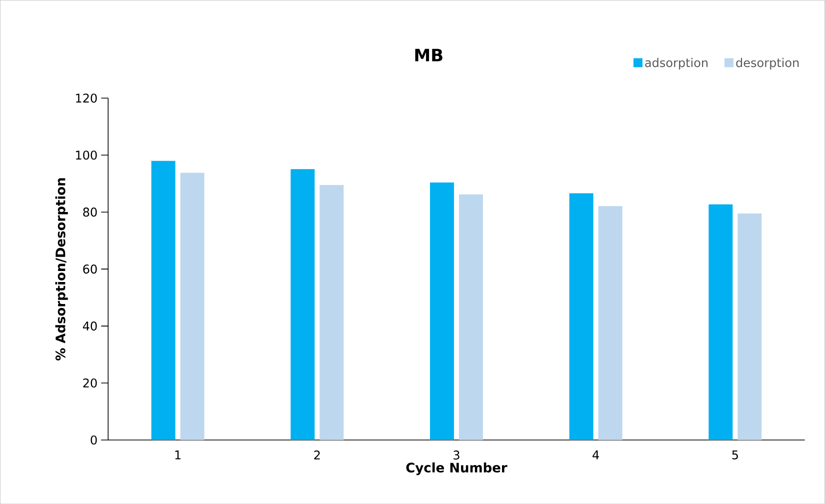  I want to click on x-axis-title: Cycle Number, so click(457, 469).